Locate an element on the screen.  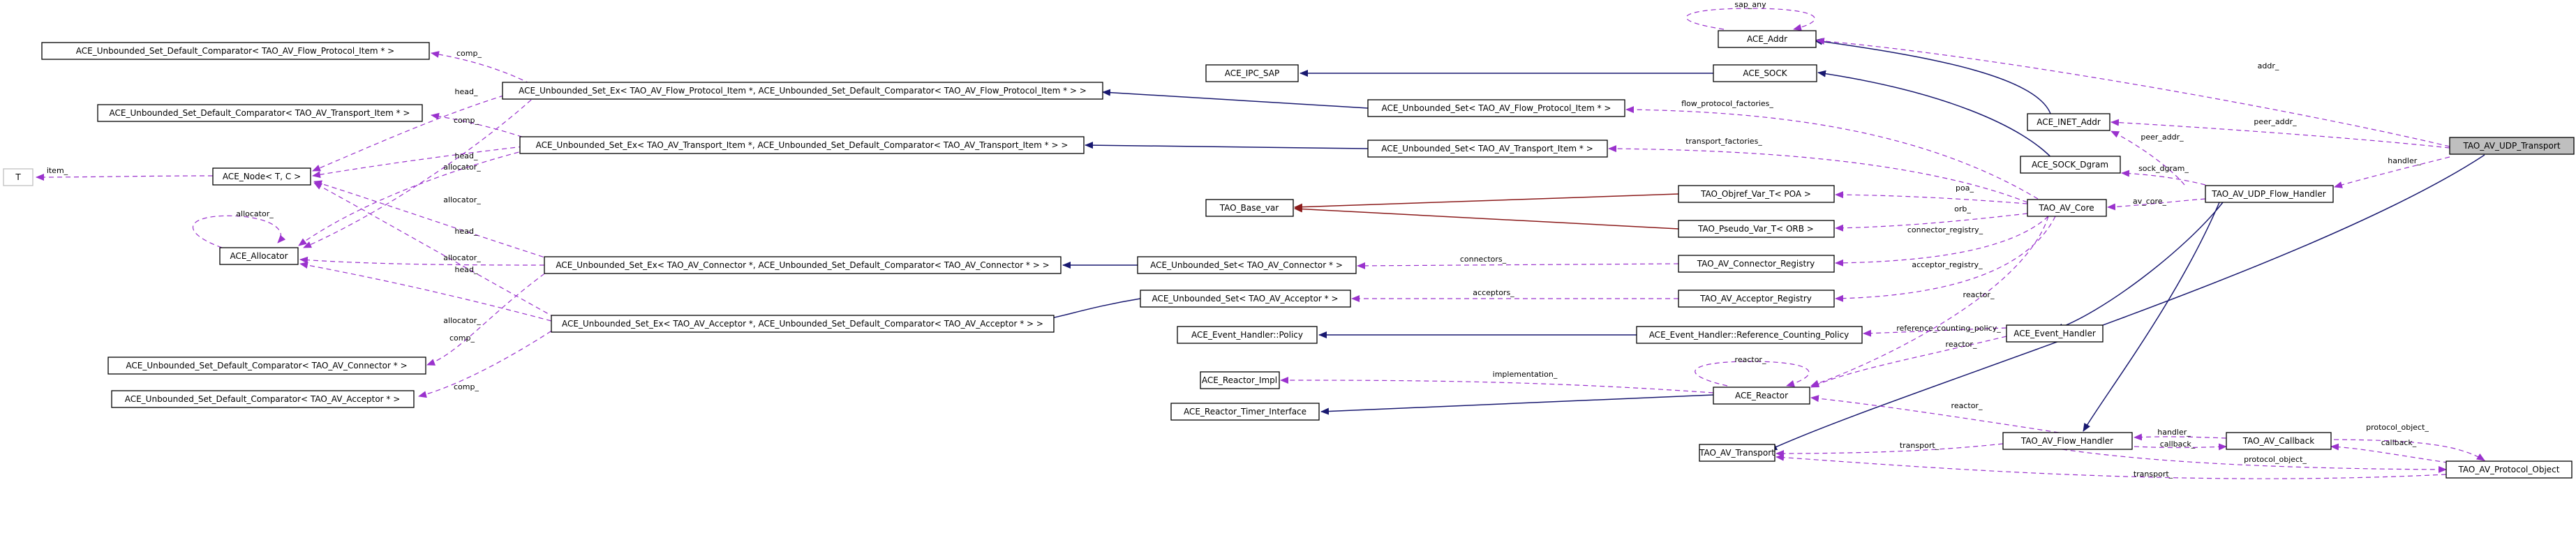
edge-inherit-udp-flow-handler-to-flow-handler is located at coordinates (2152, 317).